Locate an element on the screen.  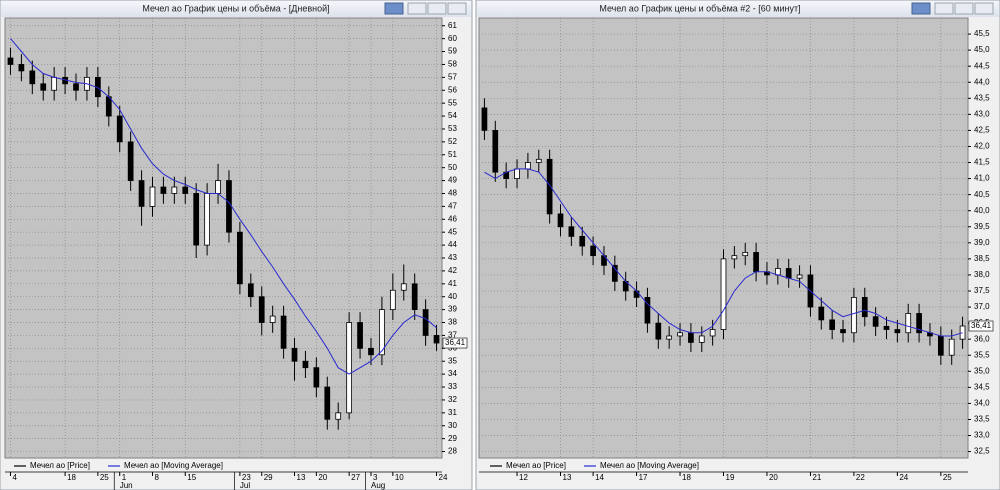
y-tick-label: 32 is located at coordinates (452, 399).